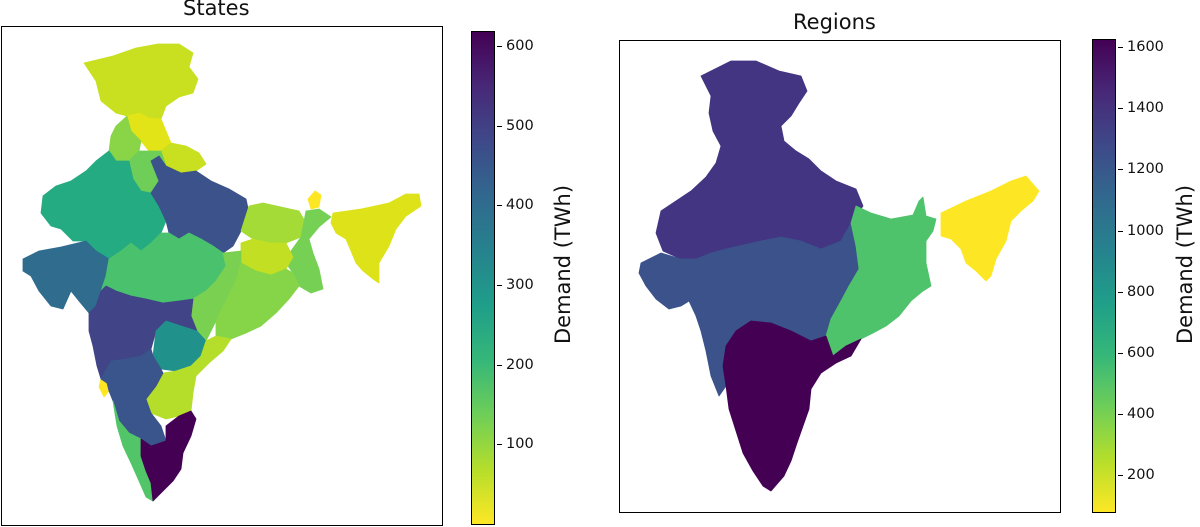 This screenshot has width=1200, height=527. Describe the element at coordinates (200, 204) in the screenshot. I see `state-uttar-pradesh` at that location.